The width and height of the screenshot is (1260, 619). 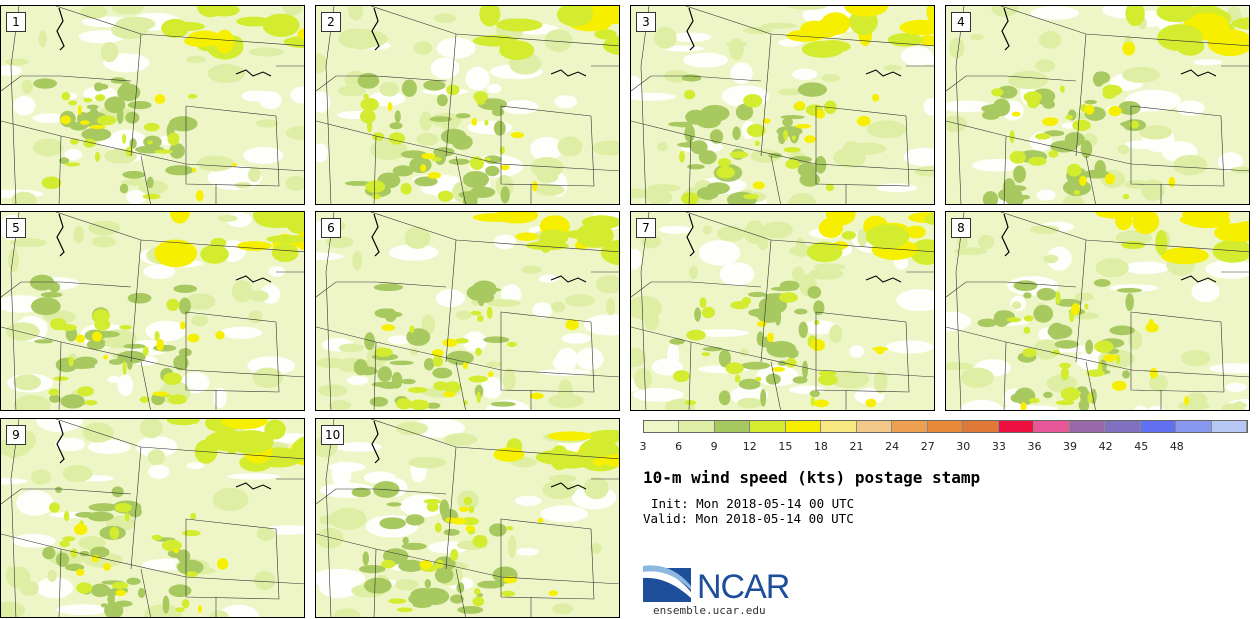 I want to click on coastline, so click(x=375, y=235).